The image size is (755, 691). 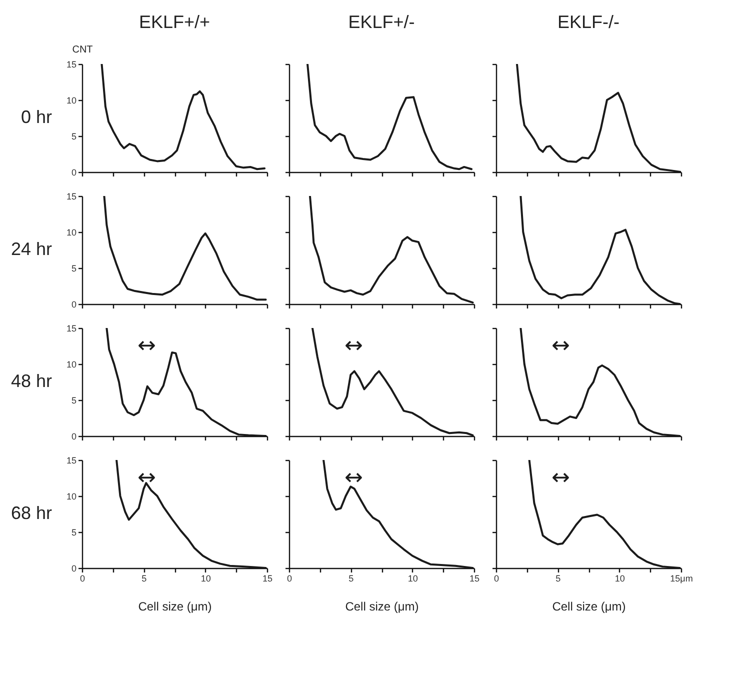 I want to click on text: 48 hr, so click(x=31, y=381).